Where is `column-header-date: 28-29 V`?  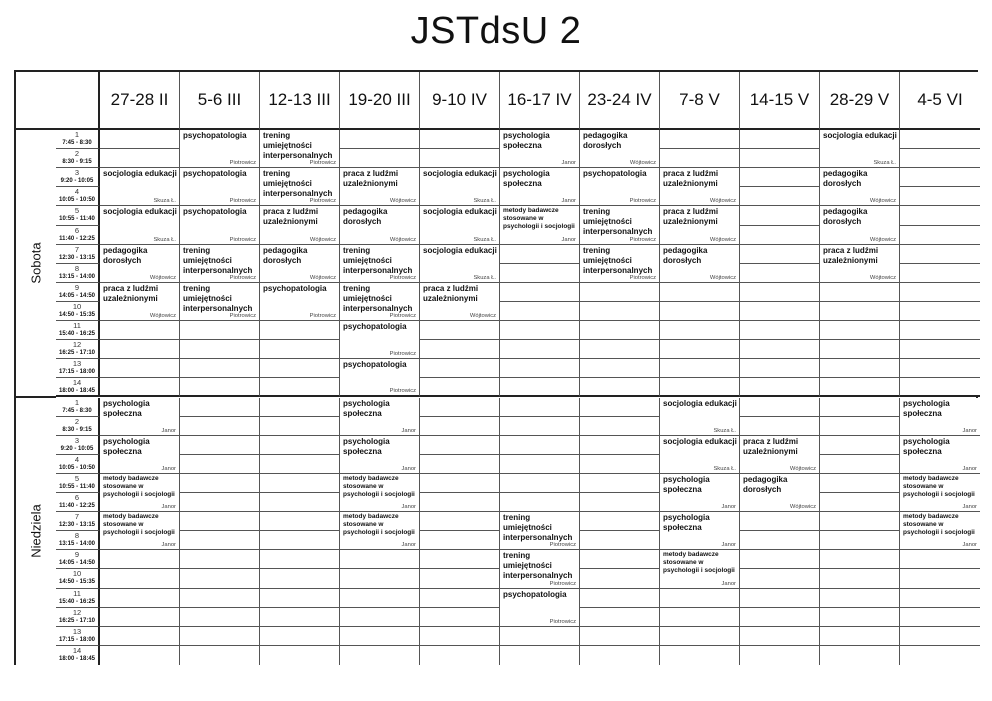
column-header-date: 28-29 V is located at coordinates (860, 101).